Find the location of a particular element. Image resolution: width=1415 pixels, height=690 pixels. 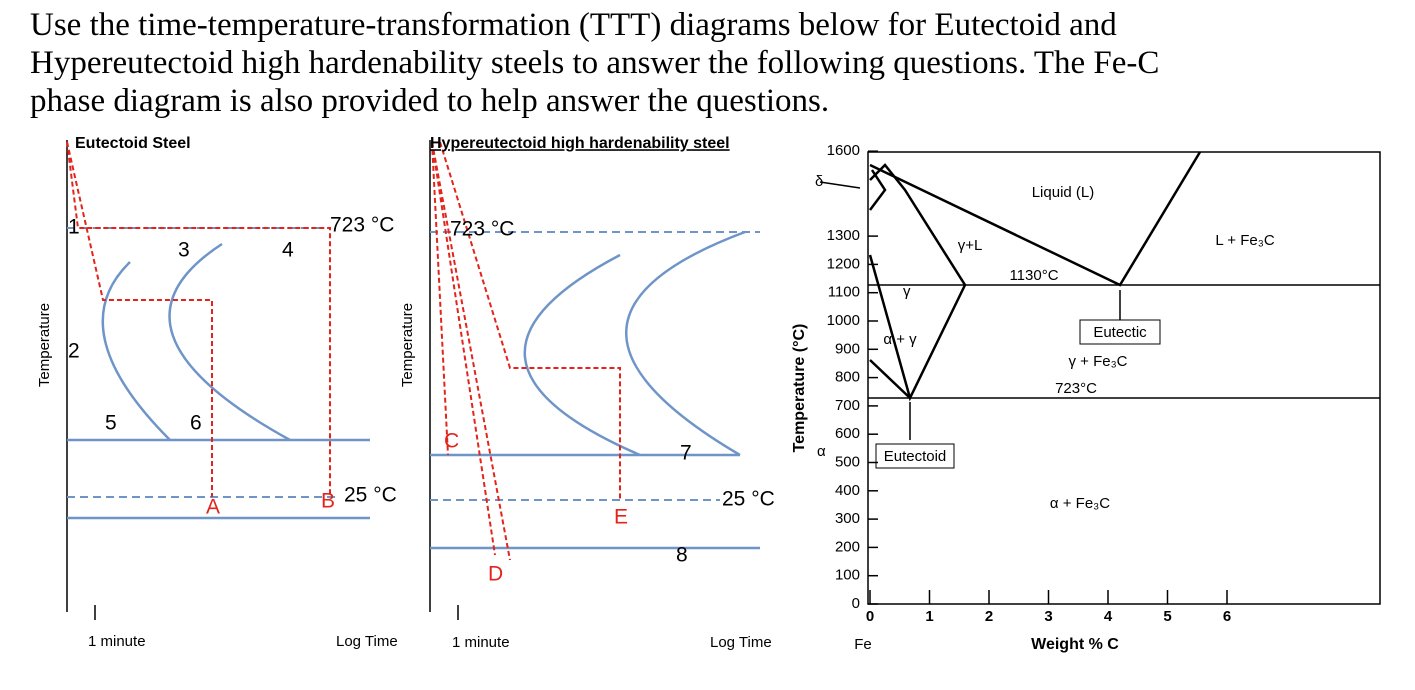

cooling-paths is located at coordinates (526, 351).